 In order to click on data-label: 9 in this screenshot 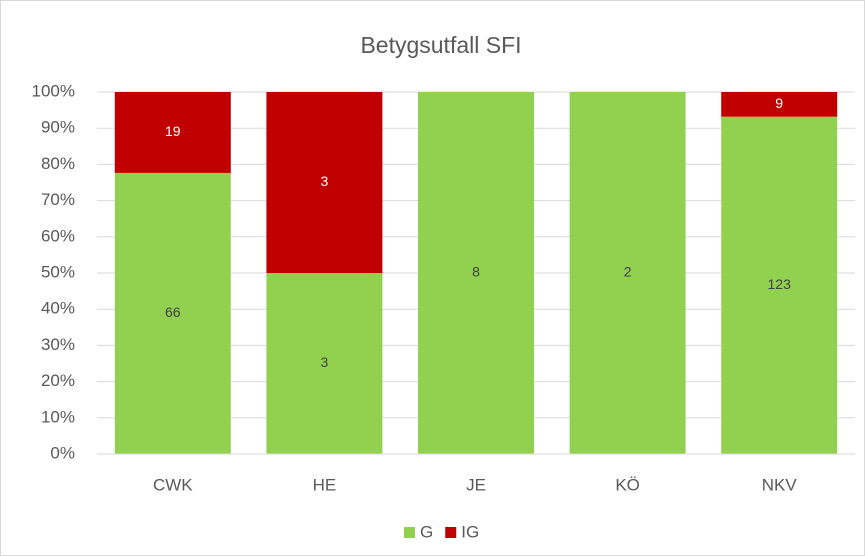, I will do `click(779, 103)`.